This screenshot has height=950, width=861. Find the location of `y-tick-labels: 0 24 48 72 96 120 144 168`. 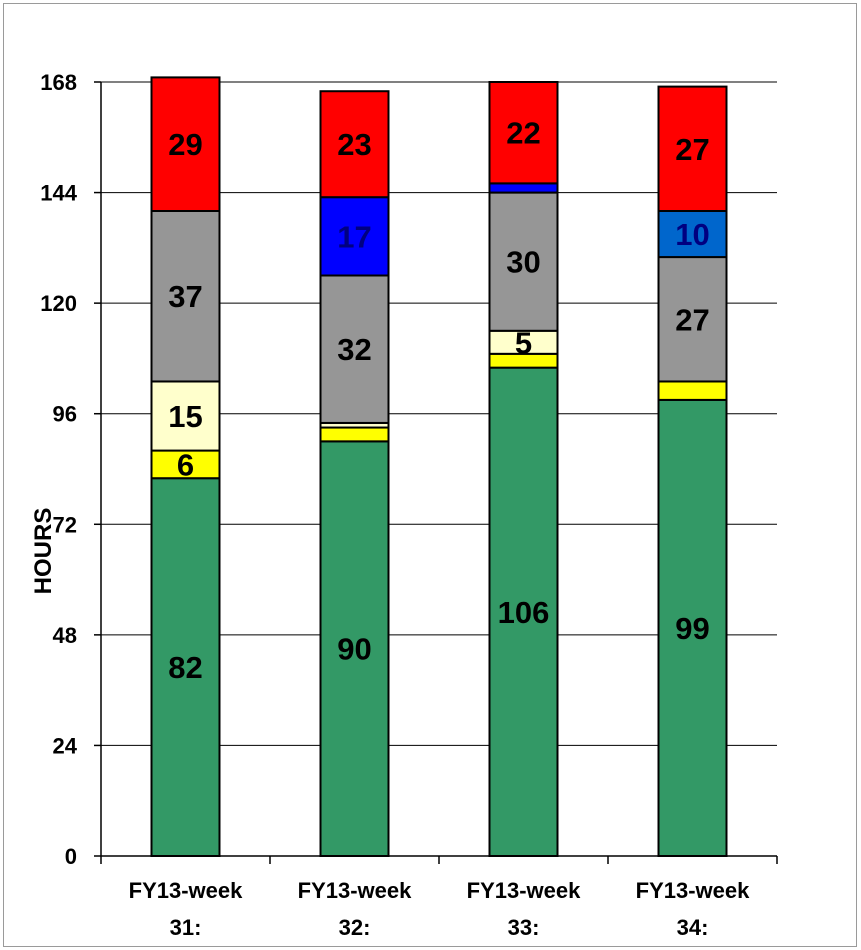

y-tick-labels: 0 24 48 72 96 120 144 168 is located at coordinates (58, 469).